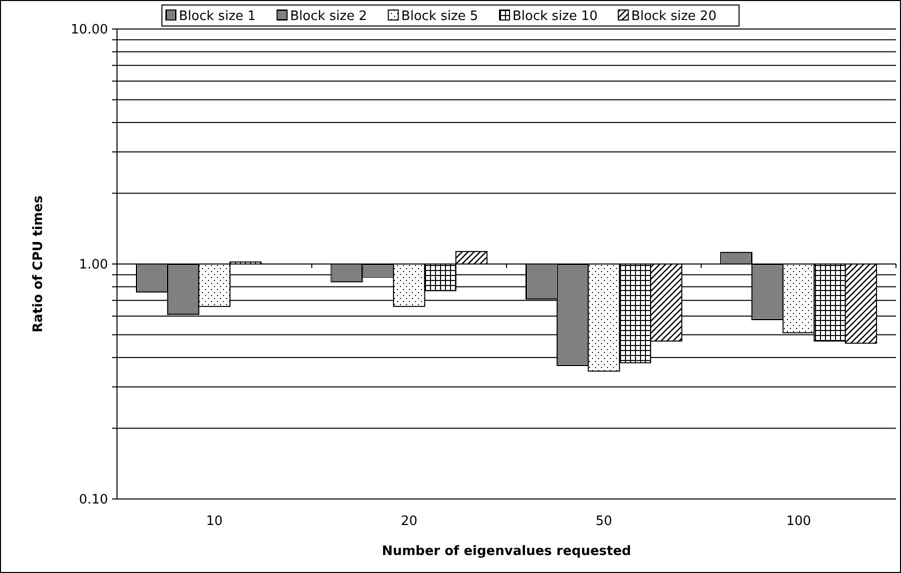  I want to click on x-tick-label: 50, so click(604, 521).